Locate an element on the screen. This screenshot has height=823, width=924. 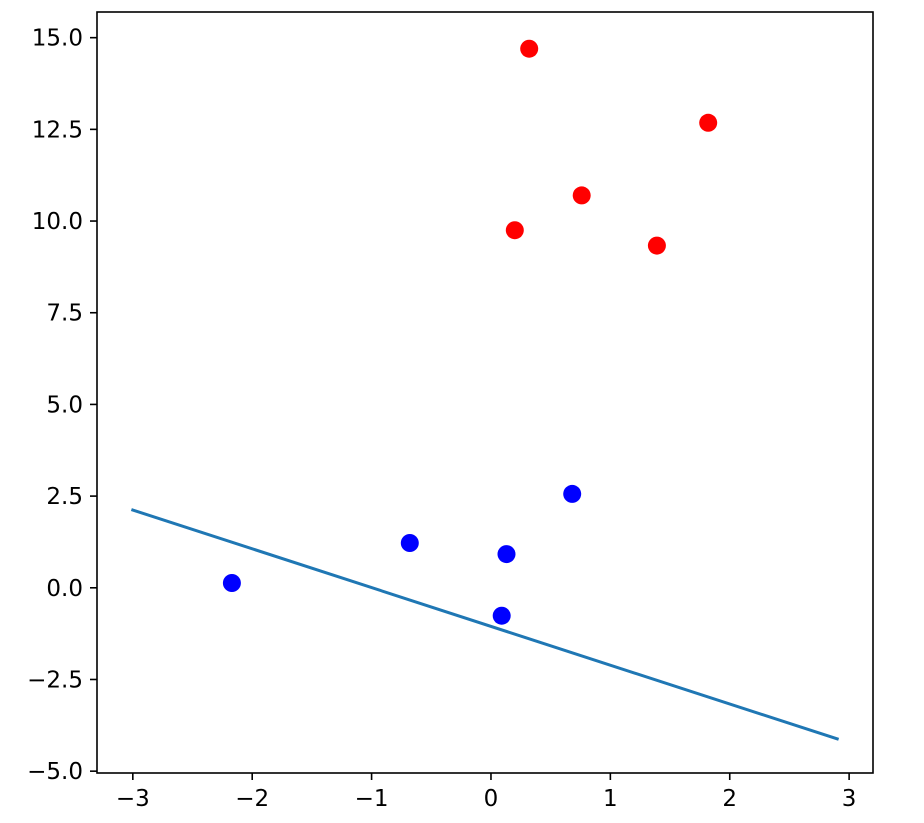
x-tick-label: 0 is located at coordinates (491, 799).